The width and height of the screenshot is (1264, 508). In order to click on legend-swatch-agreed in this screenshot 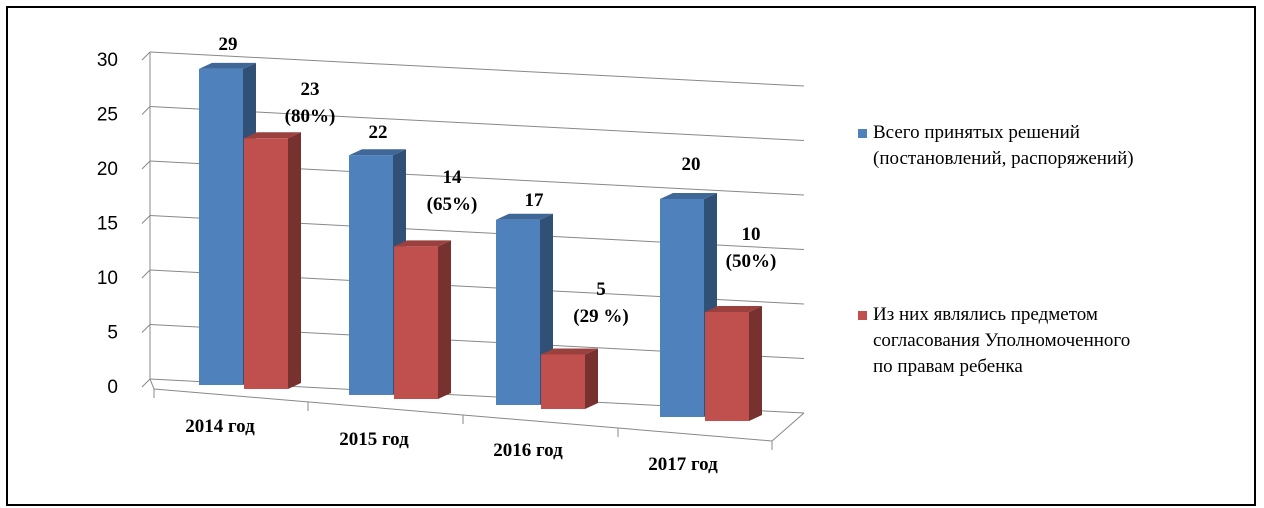, I will do `click(862, 315)`.